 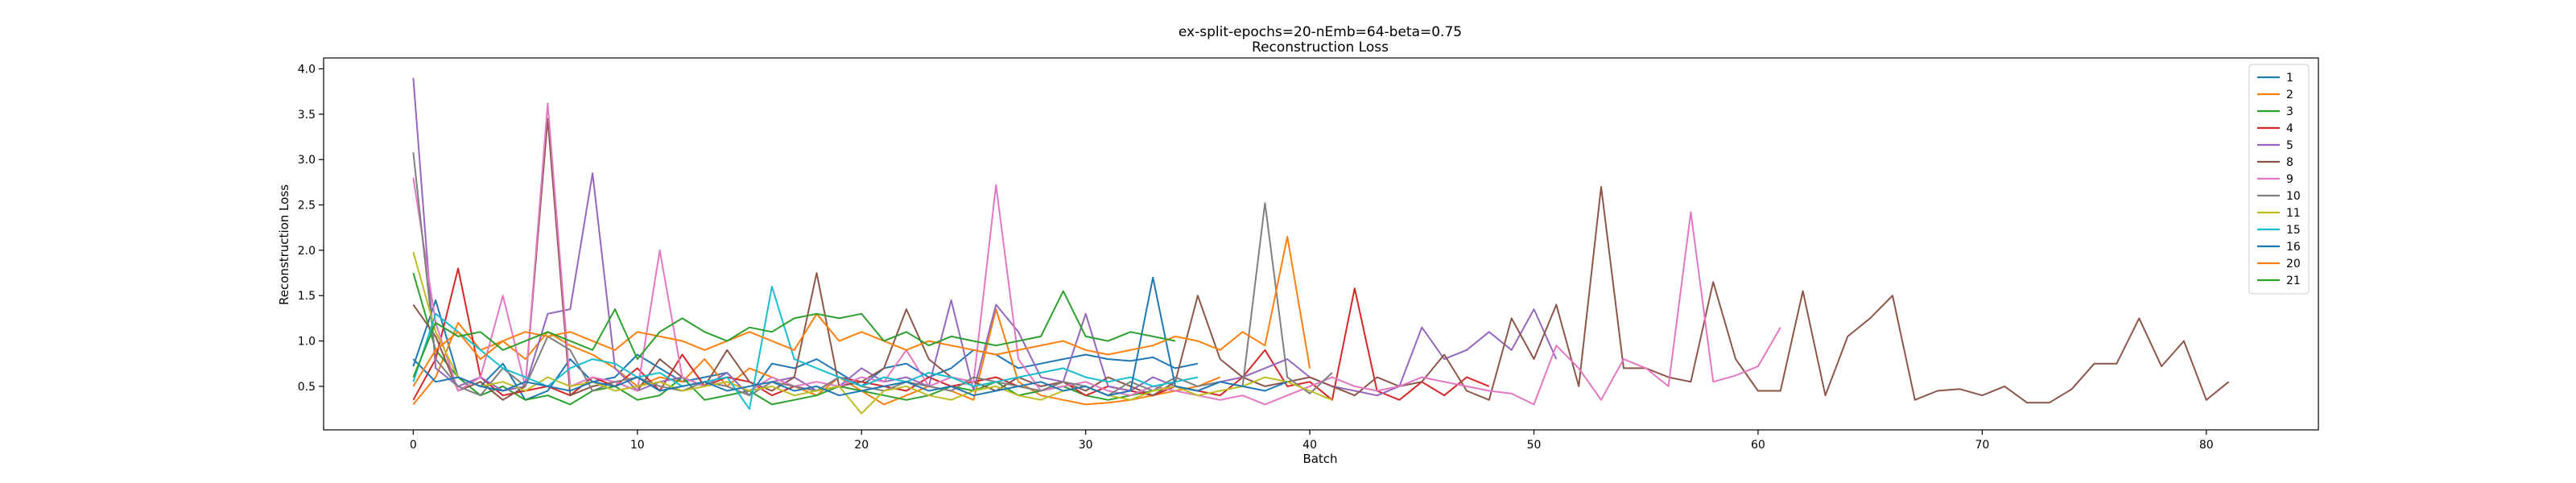 I want to click on legend-label-3: 3, so click(x=2289, y=111).